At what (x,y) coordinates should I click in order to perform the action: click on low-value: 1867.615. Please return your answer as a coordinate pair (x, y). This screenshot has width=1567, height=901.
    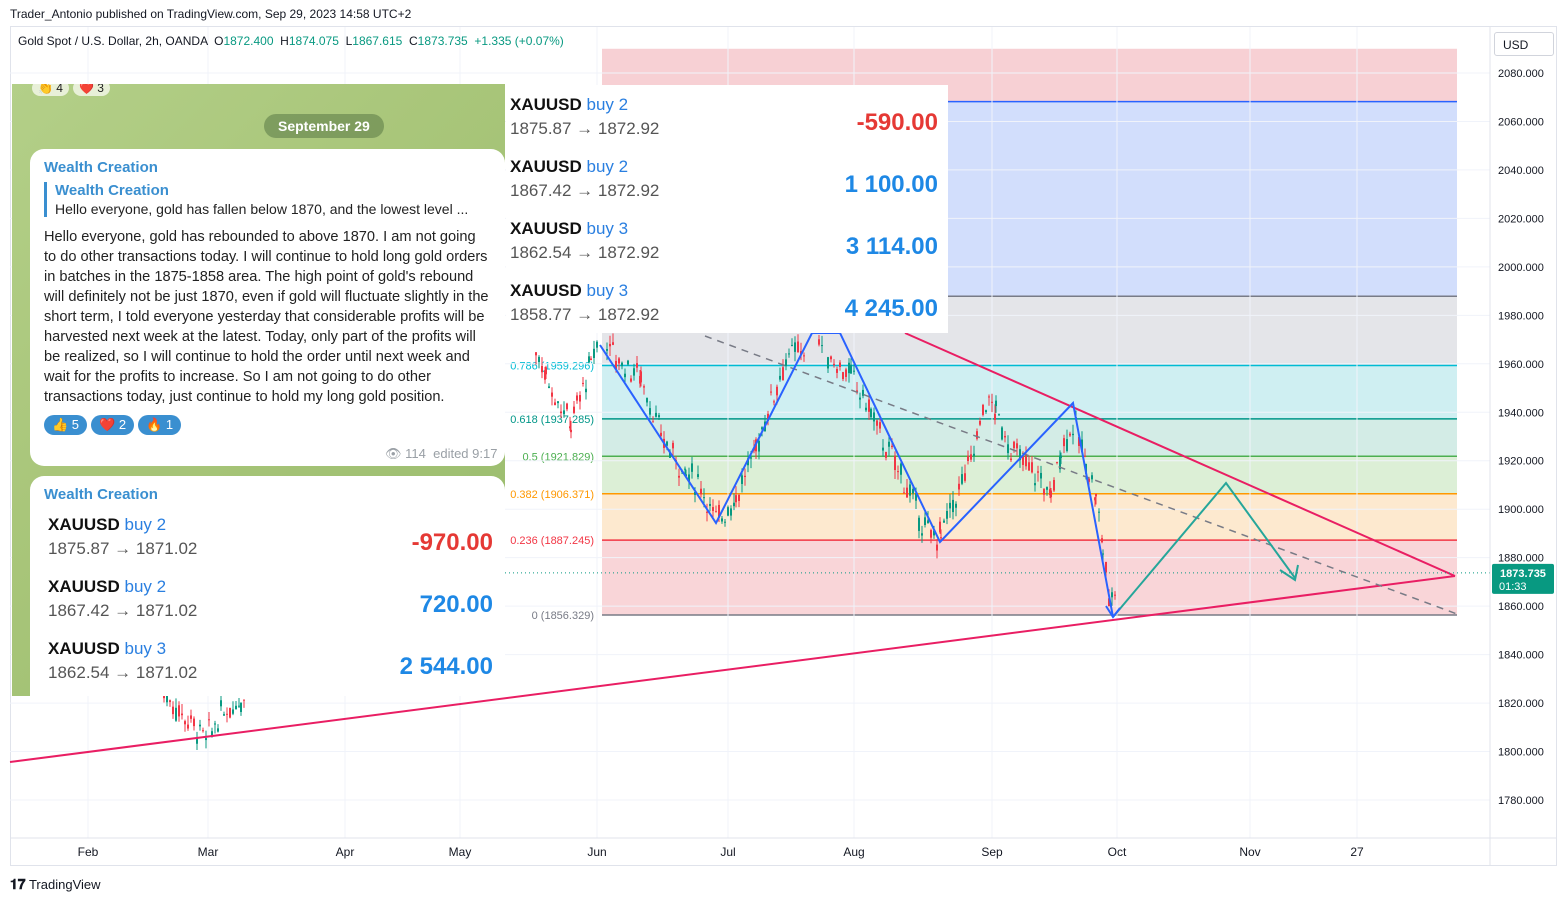
    Looking at the image, I should click on (377, 41).